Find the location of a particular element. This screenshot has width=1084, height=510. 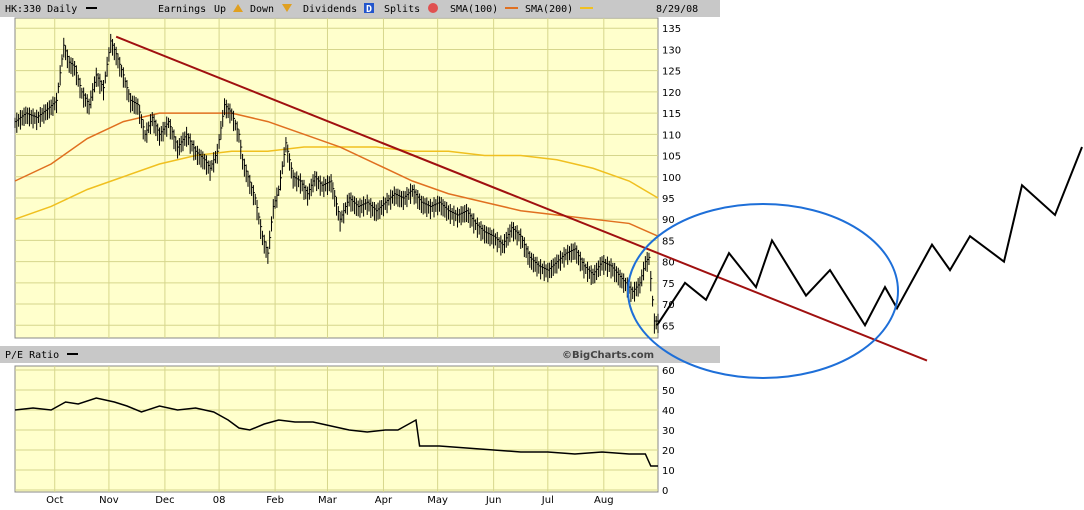

price-y-tick-label: 125 is located at coordinates (671, 72).